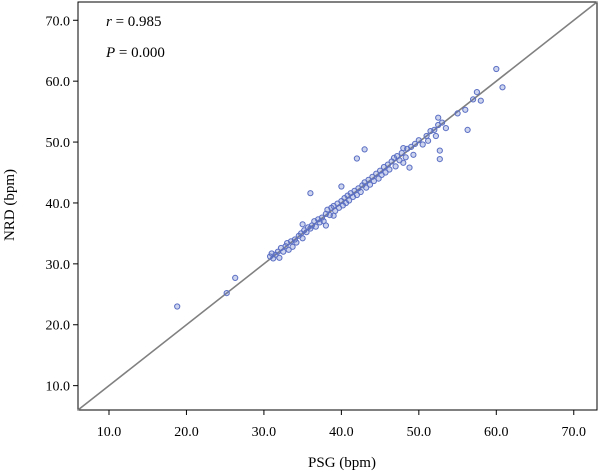  Describe the element at coordinates (58, 143) in the screenshot. I see `y-tick-label: 50.0` at that location.